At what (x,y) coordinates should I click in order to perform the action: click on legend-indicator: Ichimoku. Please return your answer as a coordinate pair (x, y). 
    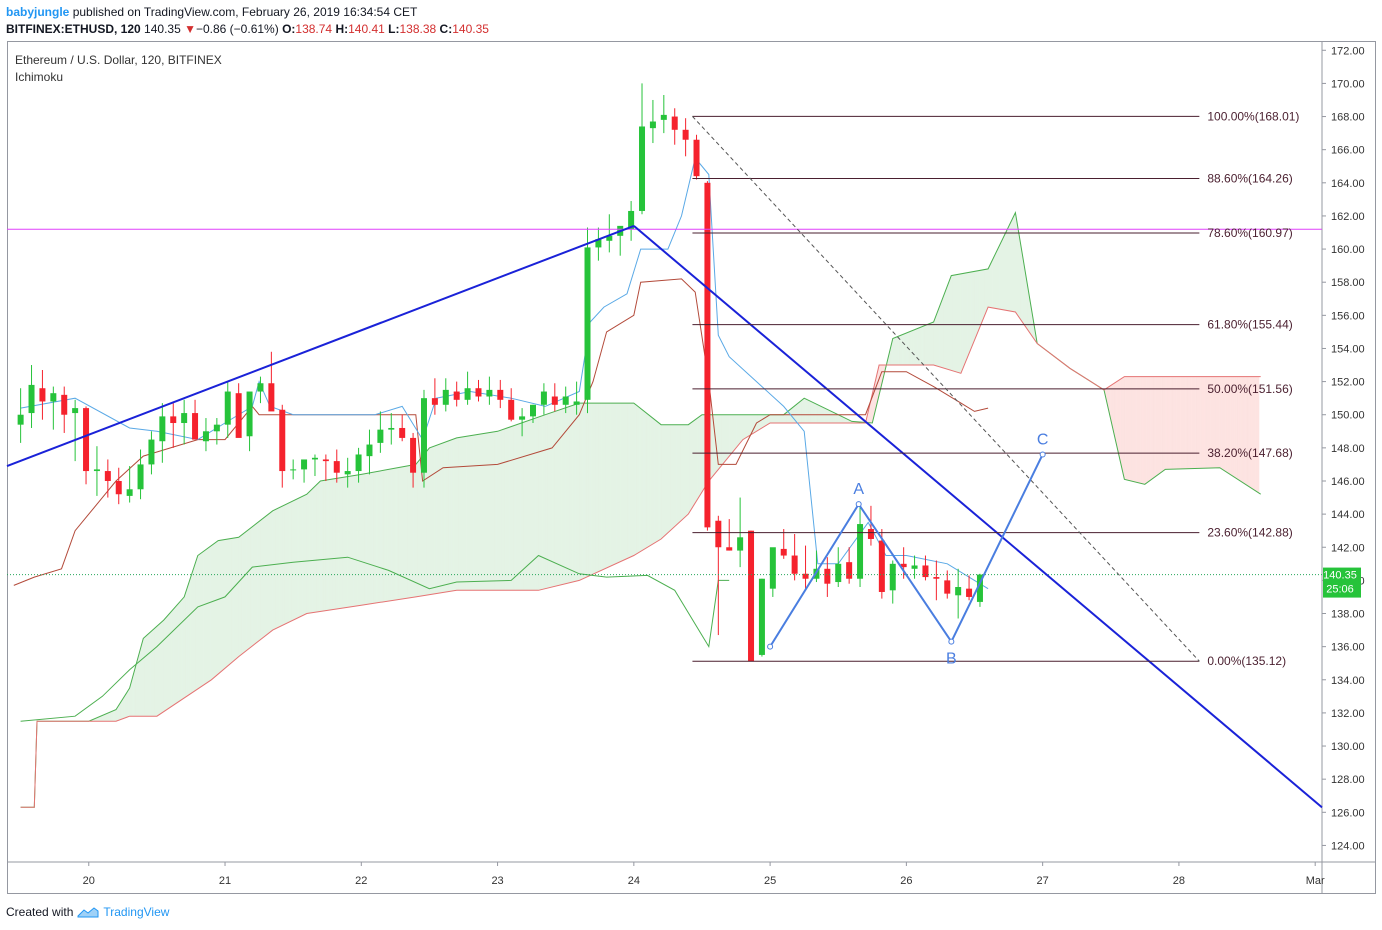
    Looking at the image, I should click on (39, 77).